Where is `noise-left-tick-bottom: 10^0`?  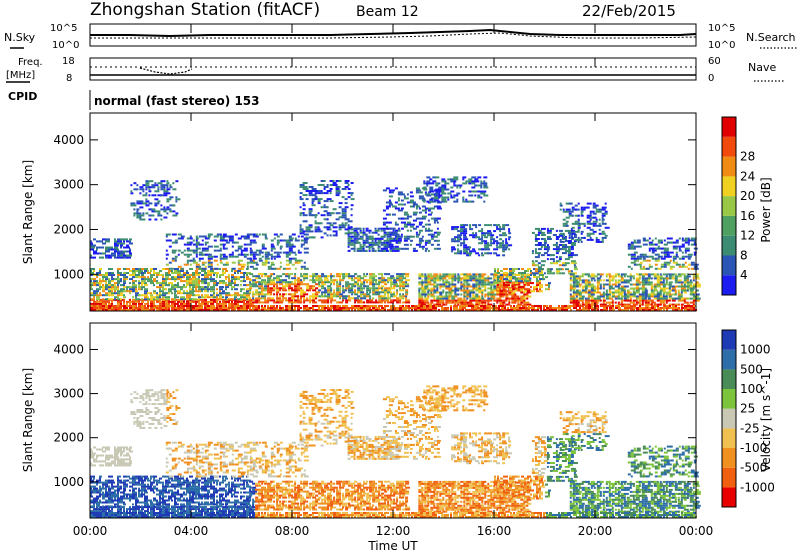
noise-left-tick-bottom: 10^0 is located at coordinates (65, 45).